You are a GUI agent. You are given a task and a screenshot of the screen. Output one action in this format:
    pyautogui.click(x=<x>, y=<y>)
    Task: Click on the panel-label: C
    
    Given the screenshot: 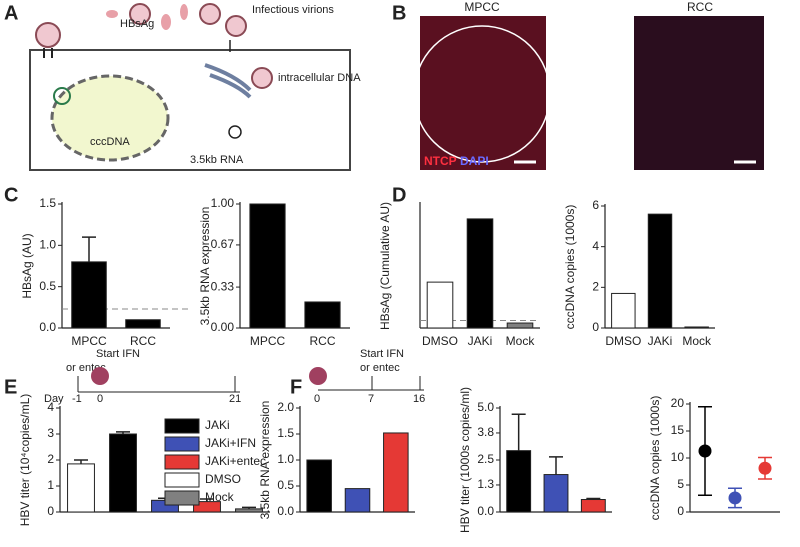 What is the action you would take?
    pyautogui.click(x=11, y=195)
    